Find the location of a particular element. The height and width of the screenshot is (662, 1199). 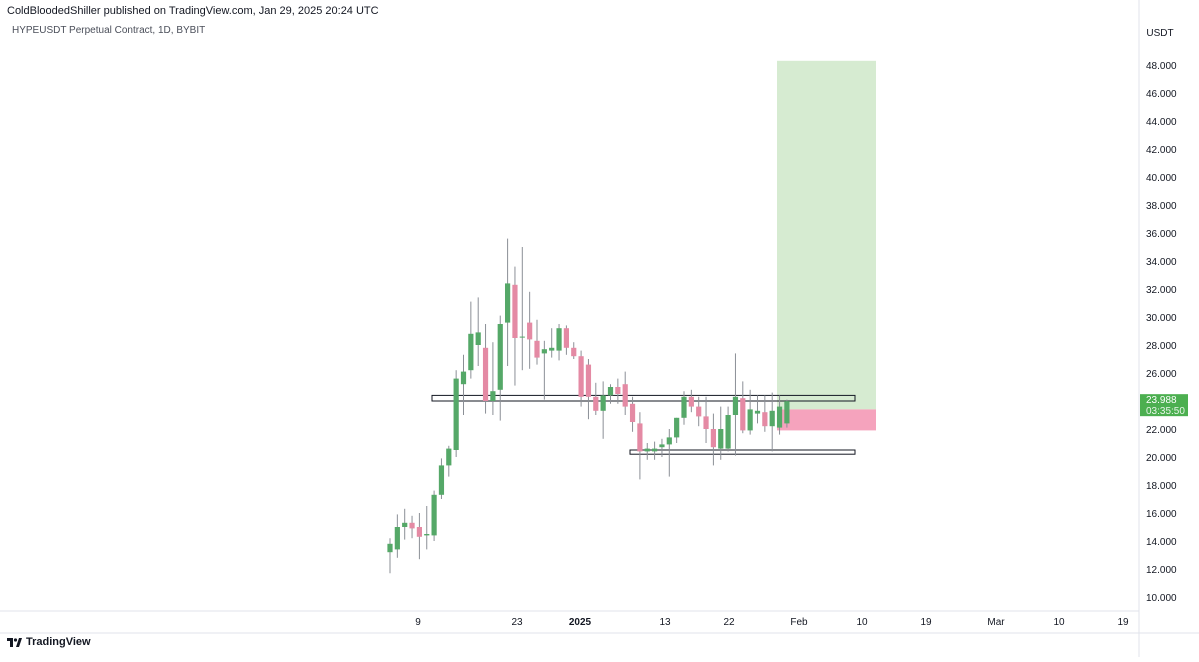

price-tick-label: 40.000 is located at coordinates (1161, 178).